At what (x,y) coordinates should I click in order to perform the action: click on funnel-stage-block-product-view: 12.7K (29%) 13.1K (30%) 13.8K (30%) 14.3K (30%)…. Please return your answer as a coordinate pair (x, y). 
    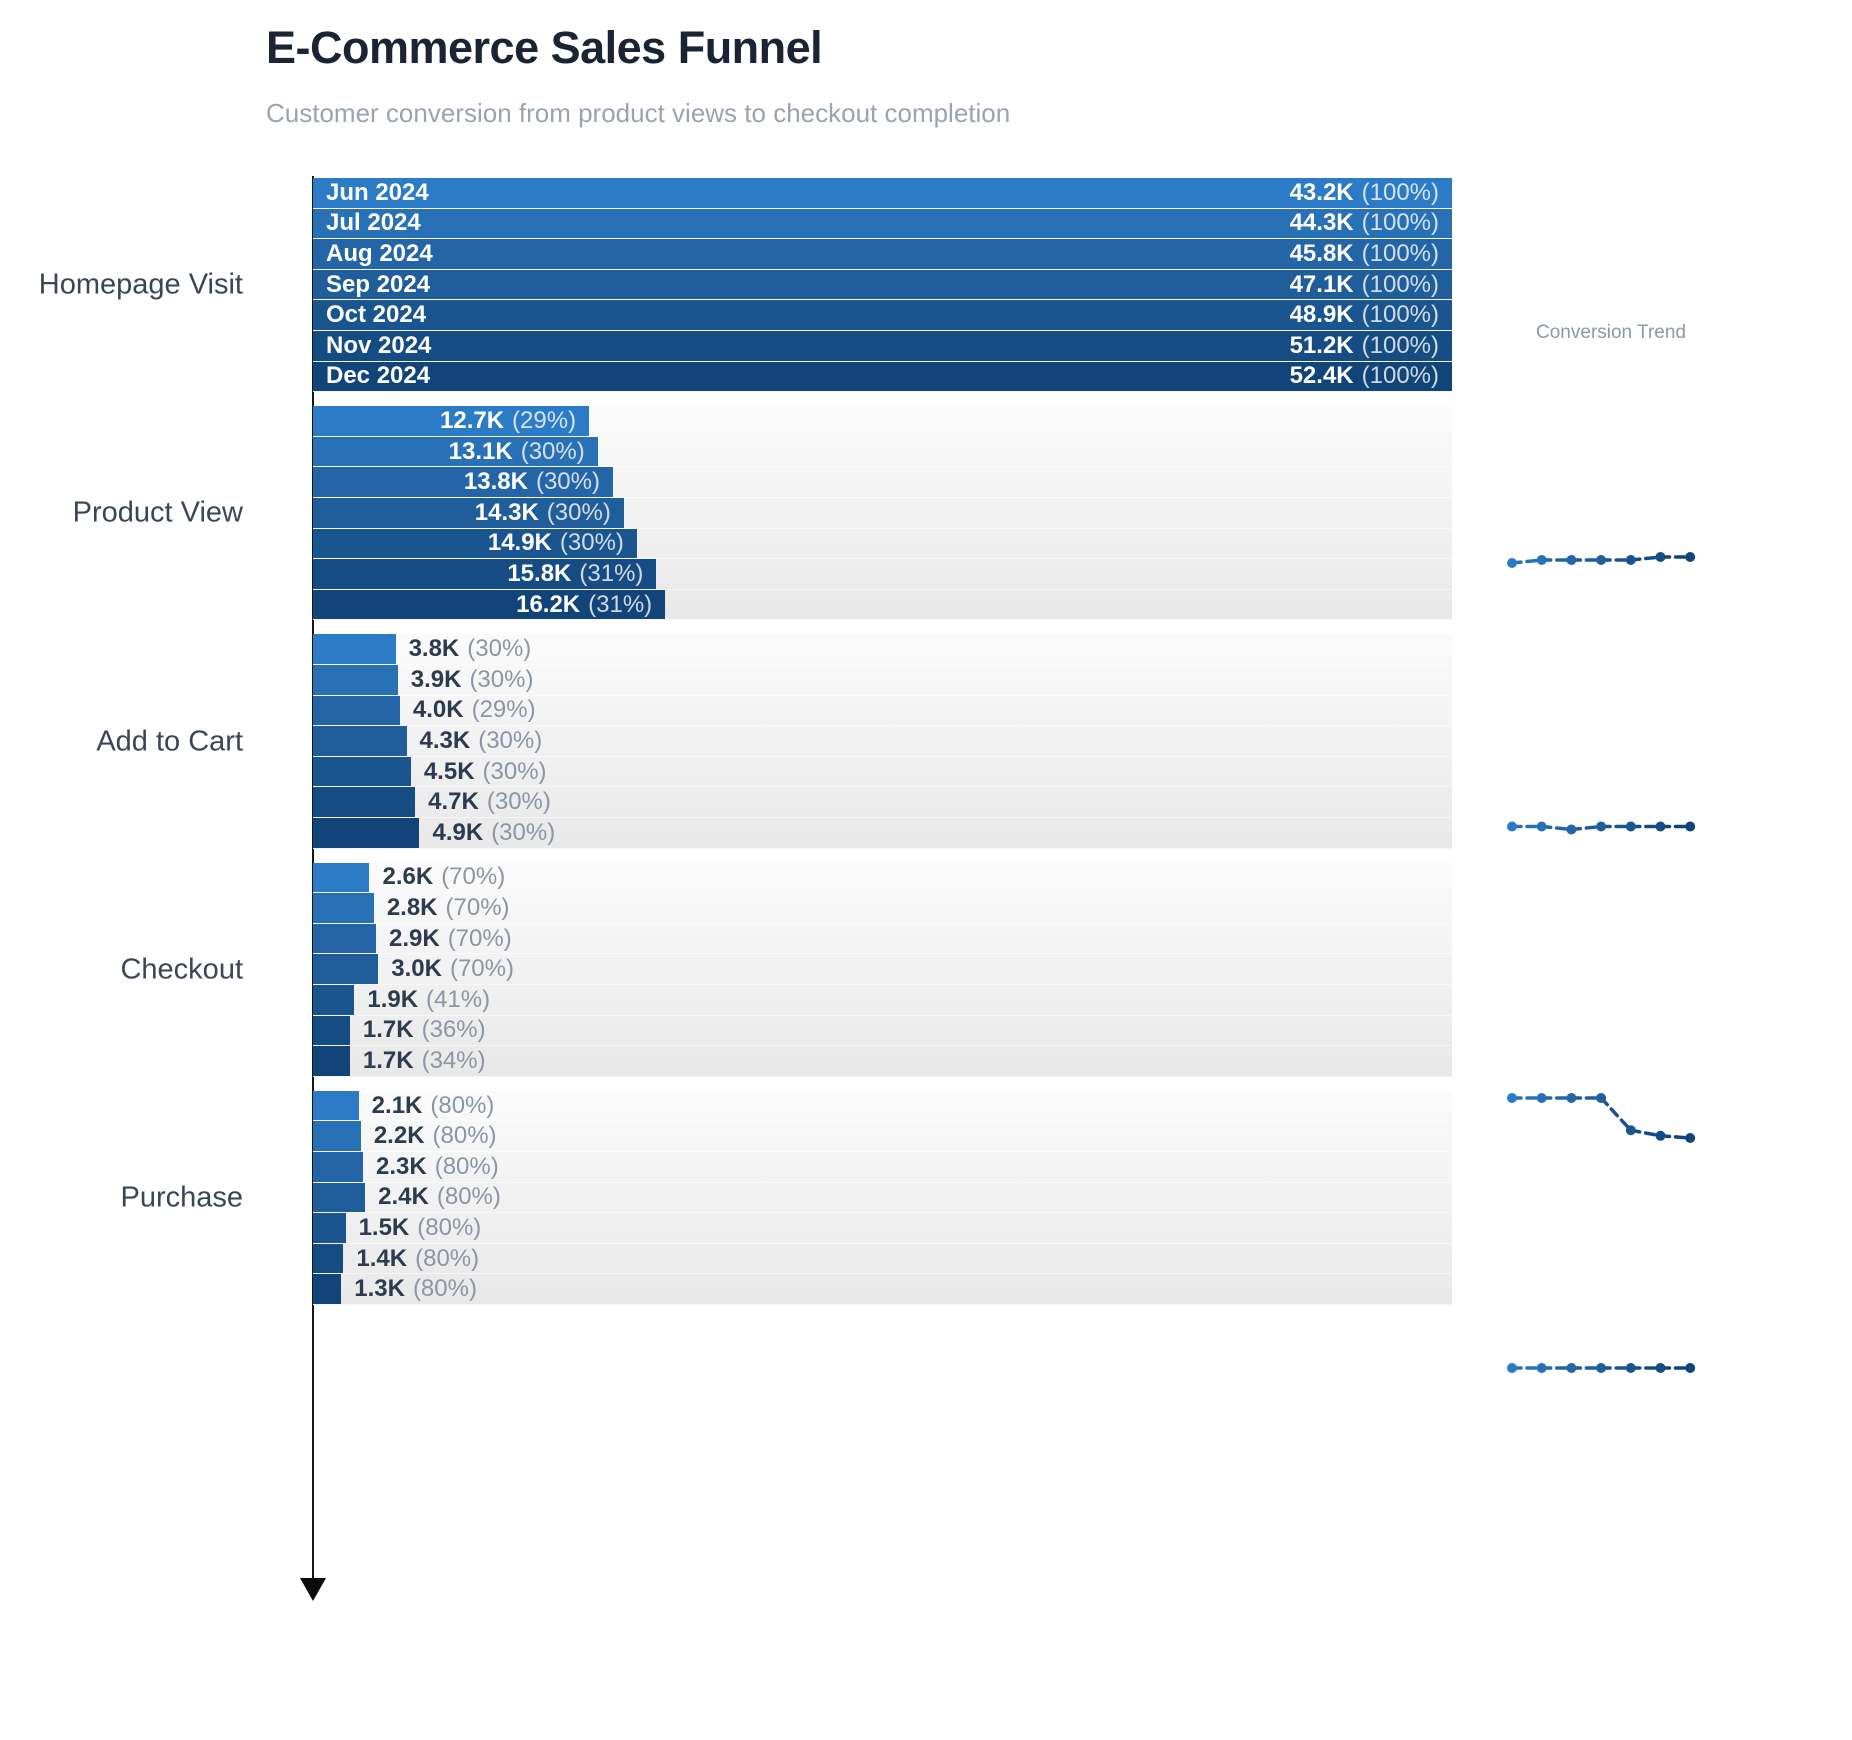
    Looking at the image, I should click on (882, 513).